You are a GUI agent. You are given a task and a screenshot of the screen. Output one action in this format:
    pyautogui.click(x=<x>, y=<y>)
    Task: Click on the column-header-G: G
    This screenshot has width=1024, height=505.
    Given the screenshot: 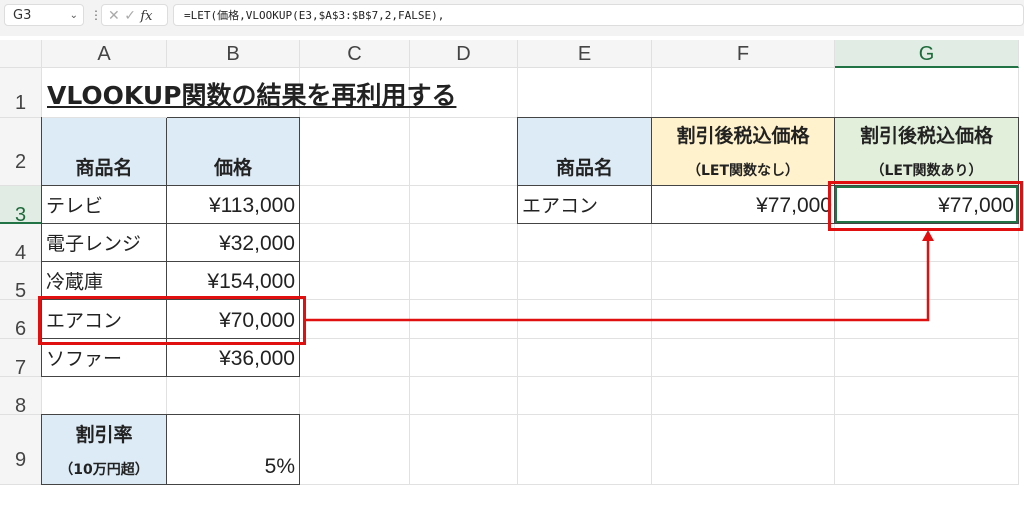 What is the action you would take?
    pyautogui.click(x=927, y=54)
    